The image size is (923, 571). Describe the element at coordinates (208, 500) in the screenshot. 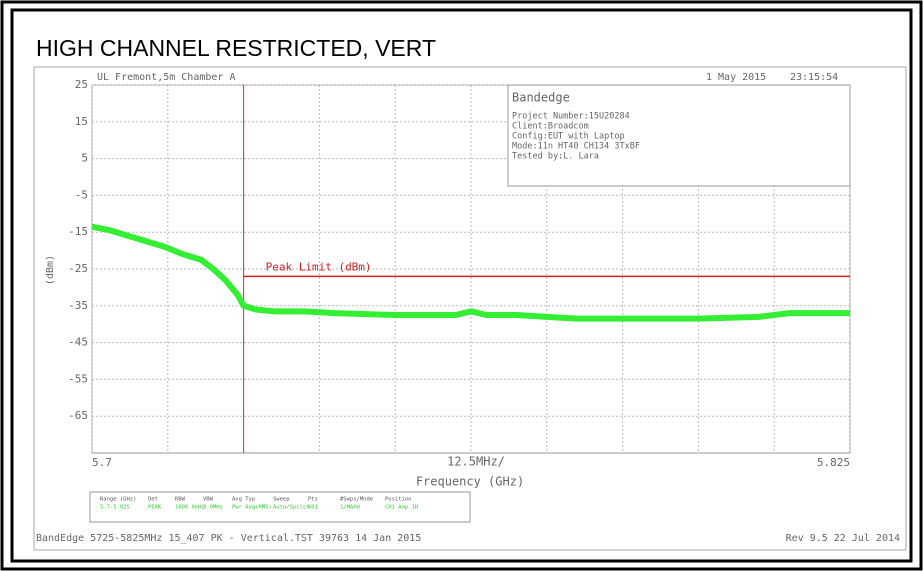

I see `settings-header: VBW` at that location.